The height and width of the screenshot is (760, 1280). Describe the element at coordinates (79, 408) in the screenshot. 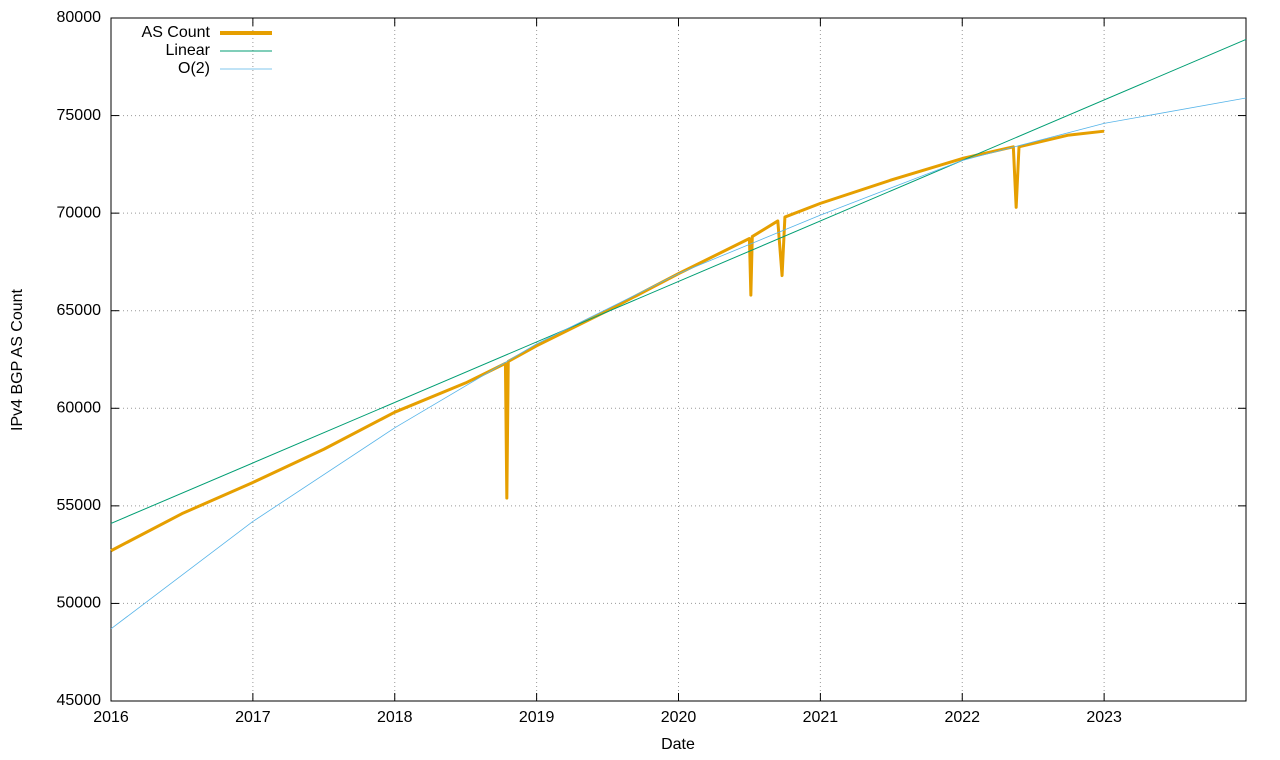

I see `y-tick-label: 60000` at that location.